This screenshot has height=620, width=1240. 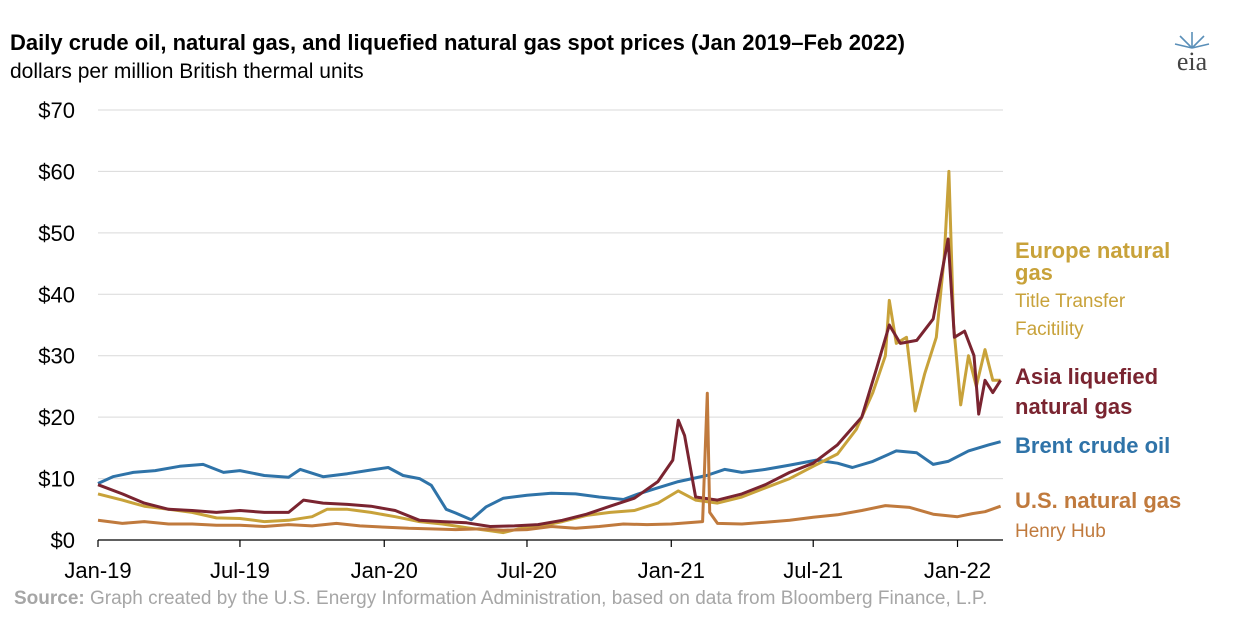 What do you see at coordinates (1034, 272) in the screenshot?
I see `series-label: gas` at bounding box center [1034, 272].